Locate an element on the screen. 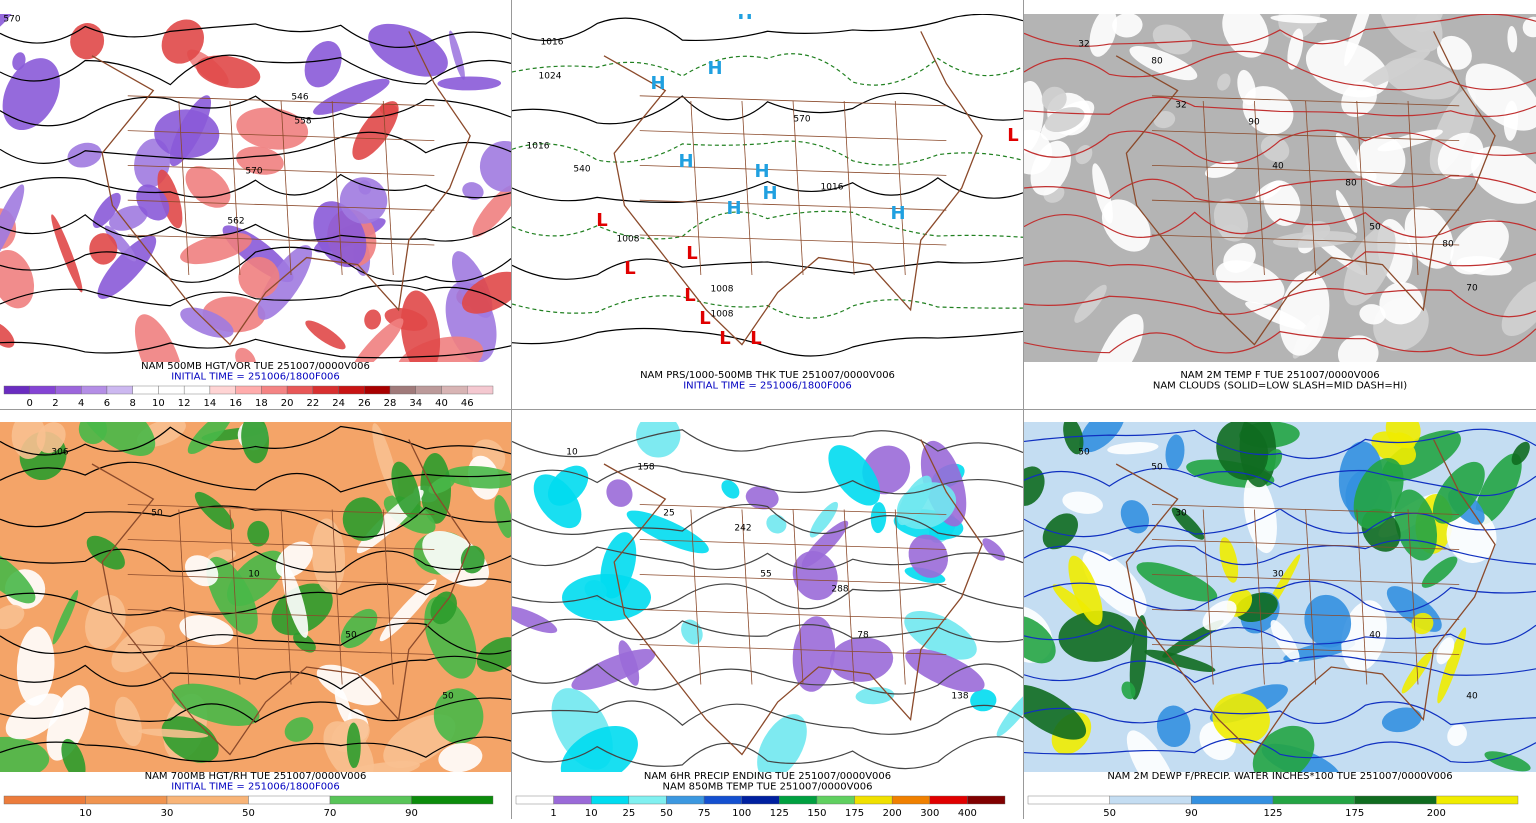 This screenshot has width=1536, height=823. map: 10 25 55 78 138 158 242 288 is located at coordinates (767, 597).